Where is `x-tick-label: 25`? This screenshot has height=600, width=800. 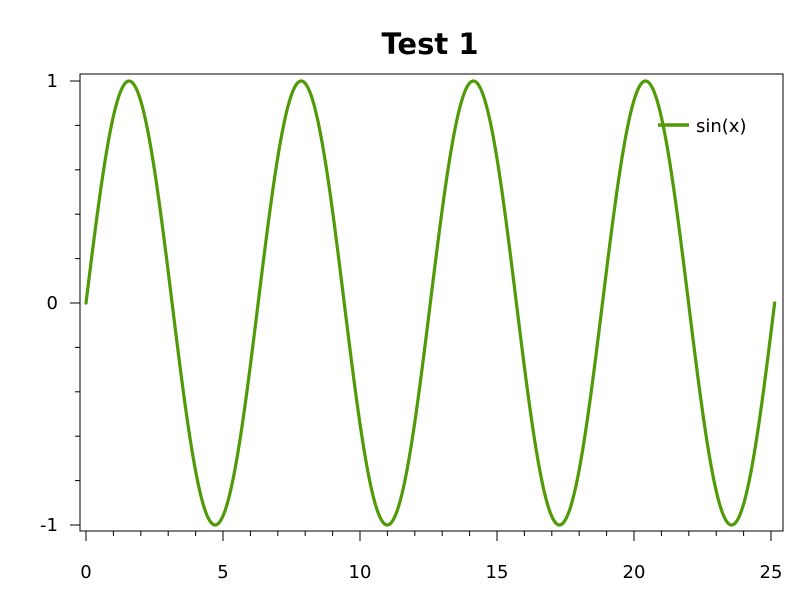
x-tick-label: 25 is located at coordinates (771, 572).